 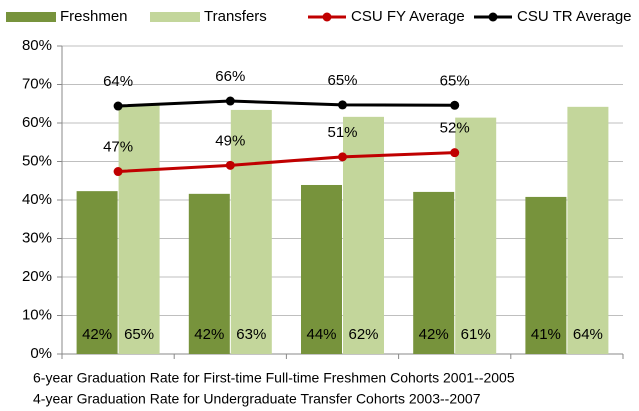 I want to click on y-tick-label: 80%, so click(x=37, y=45).